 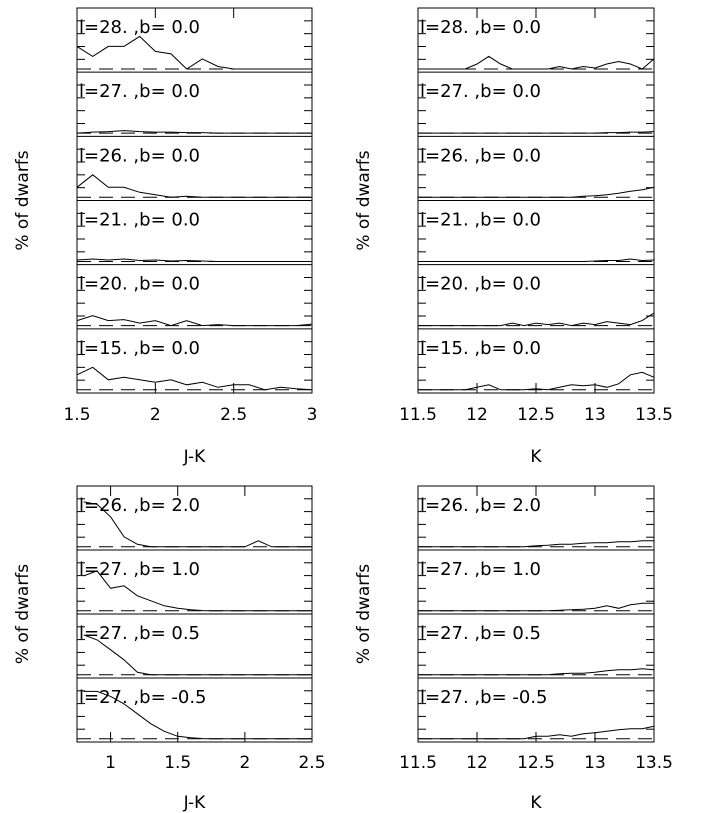 I want to click on x-tick-label: 1, so click(x=110, y=763).